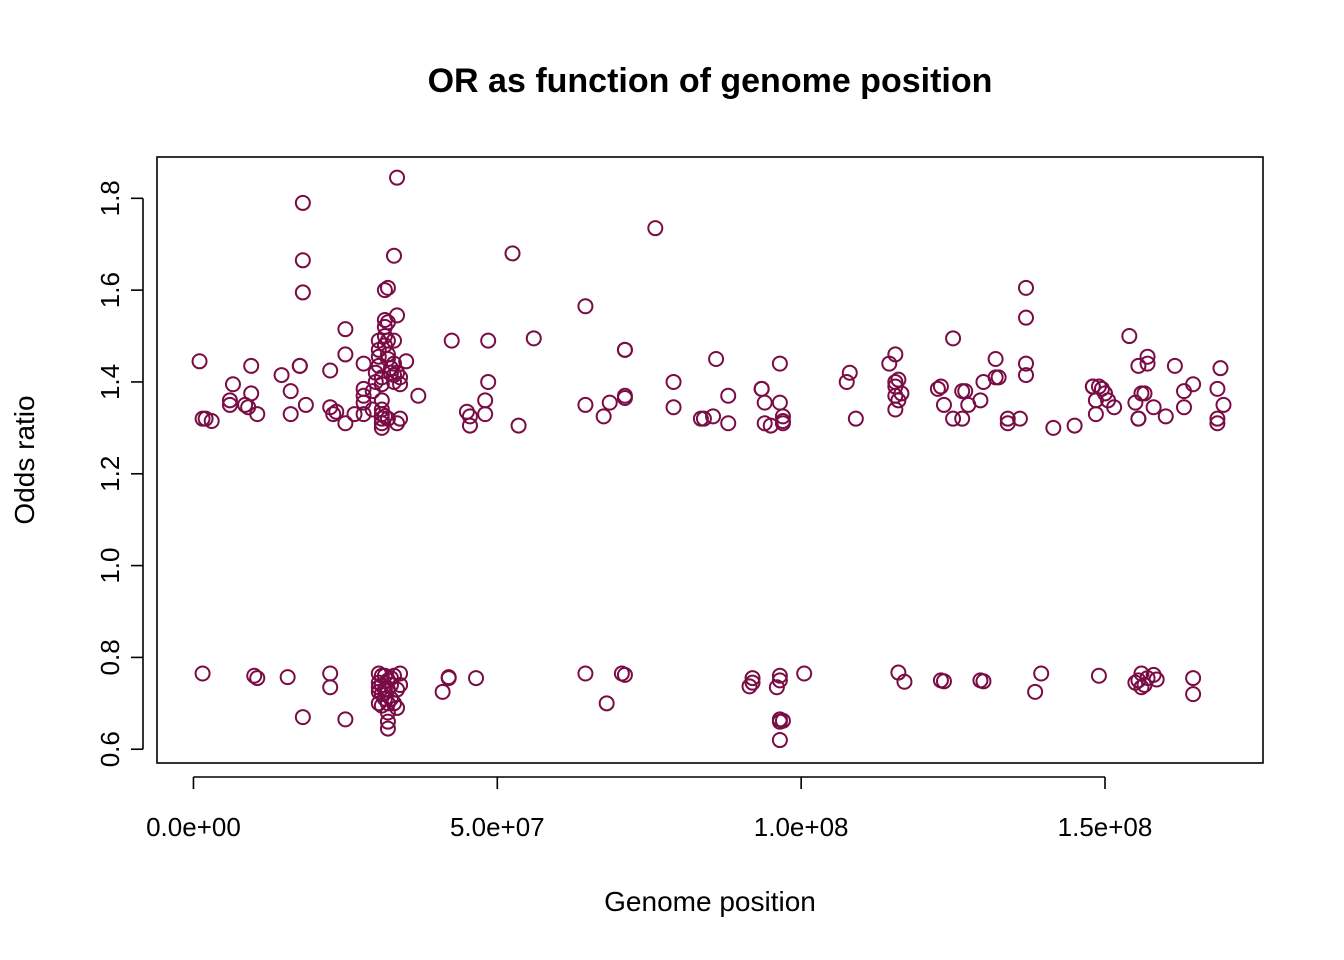  I want to click on x-tick-label: 0.0e+00, so click(193, 827).